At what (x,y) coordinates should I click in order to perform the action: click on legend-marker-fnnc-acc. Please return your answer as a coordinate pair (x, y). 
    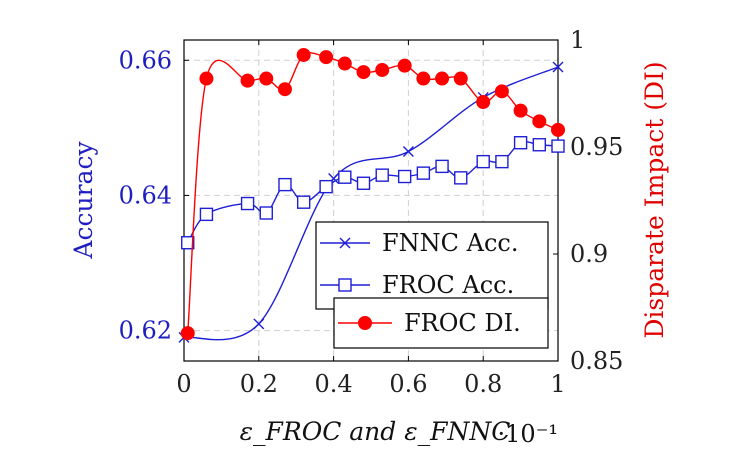
    Looking at the image, I should click on (345, 243).